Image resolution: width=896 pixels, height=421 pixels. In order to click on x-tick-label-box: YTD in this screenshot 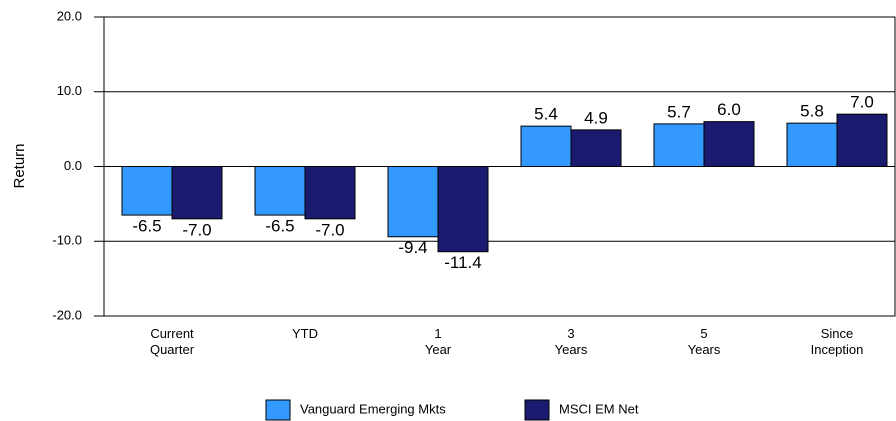, I will do `click(305, 333)`.